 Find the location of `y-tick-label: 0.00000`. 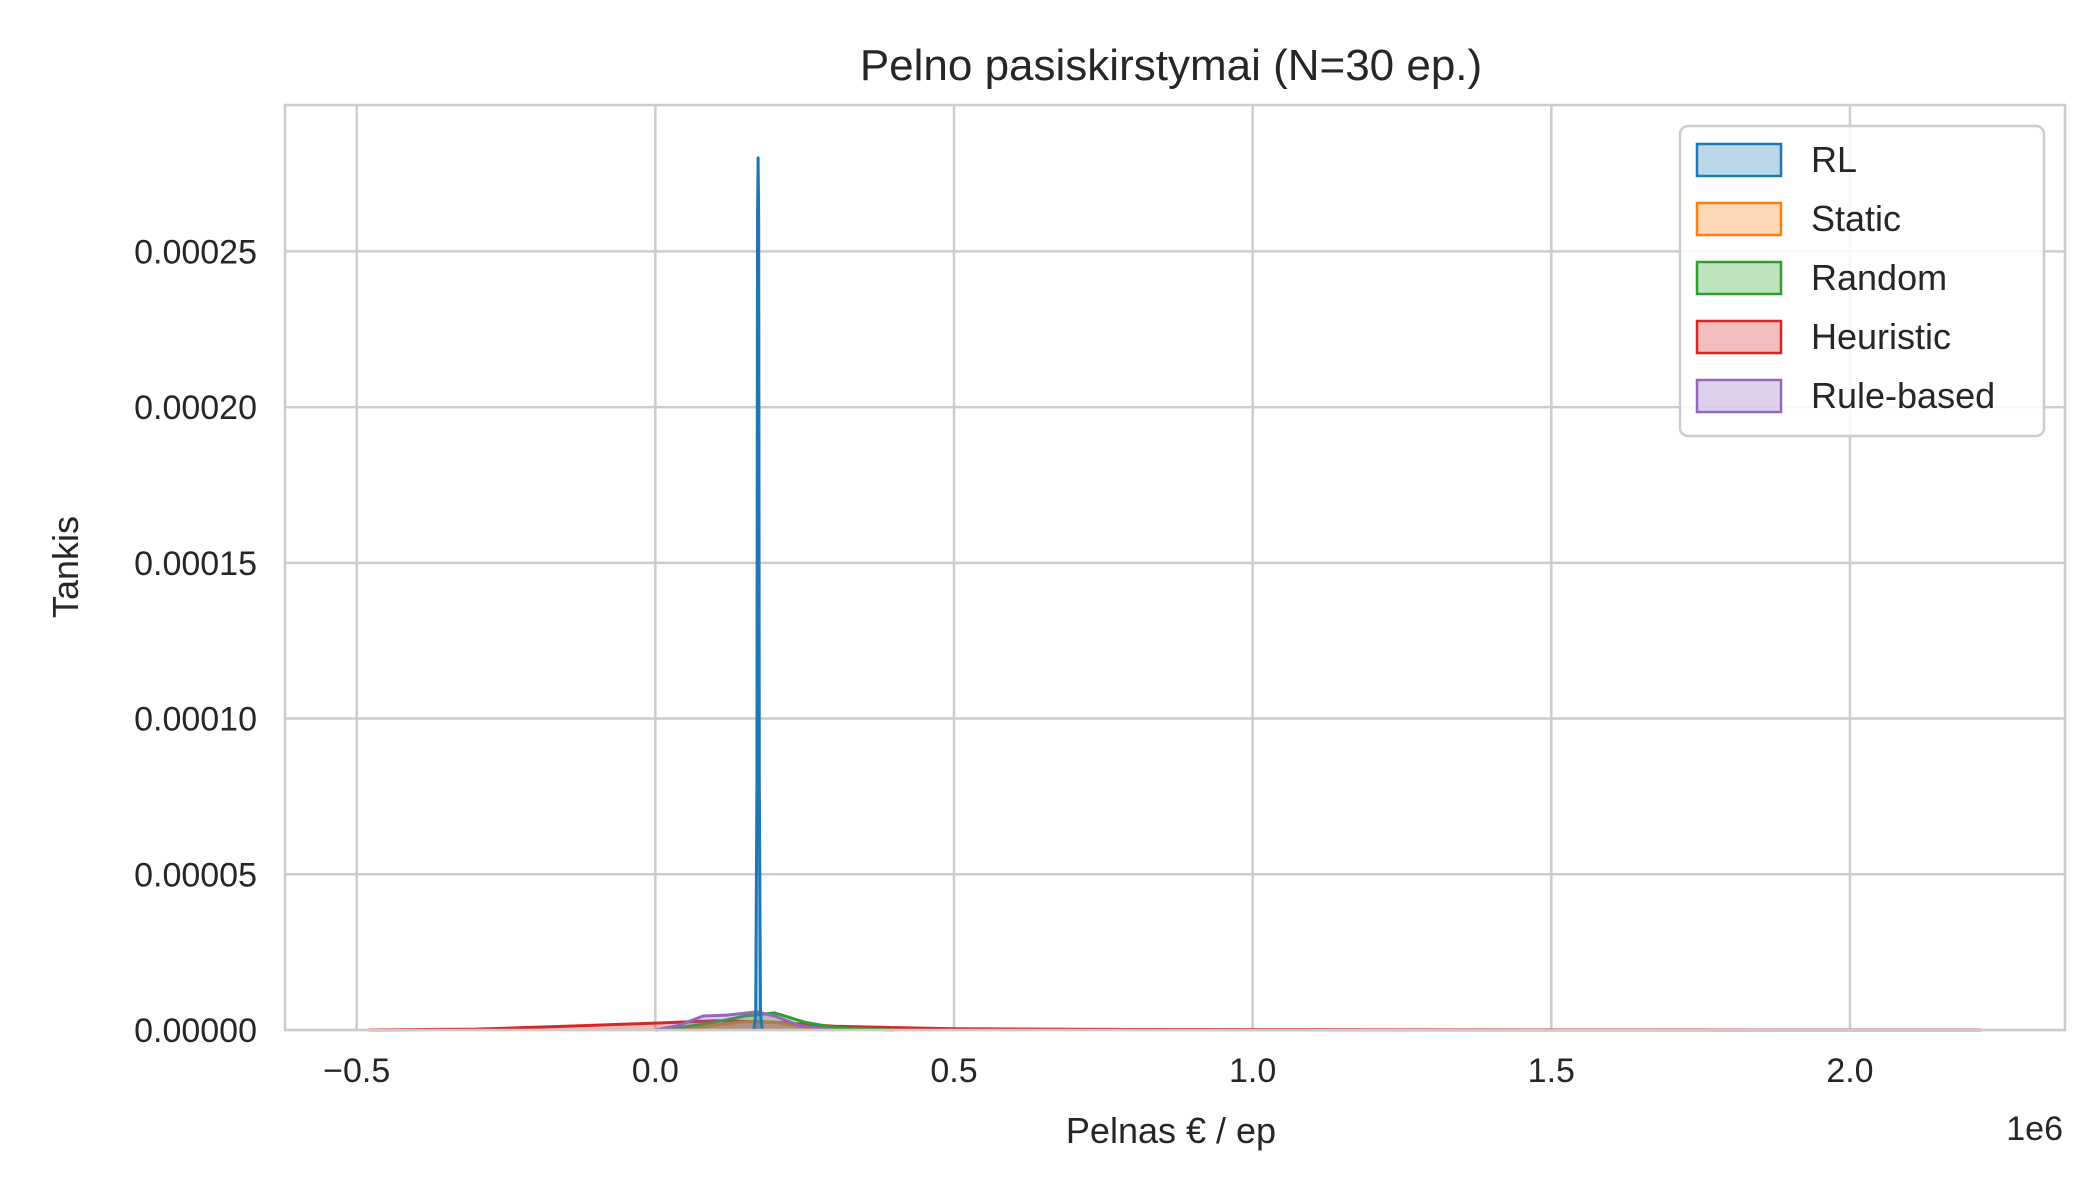

y-tick-label: 0.00000 is located at coordinates (195, 1031).